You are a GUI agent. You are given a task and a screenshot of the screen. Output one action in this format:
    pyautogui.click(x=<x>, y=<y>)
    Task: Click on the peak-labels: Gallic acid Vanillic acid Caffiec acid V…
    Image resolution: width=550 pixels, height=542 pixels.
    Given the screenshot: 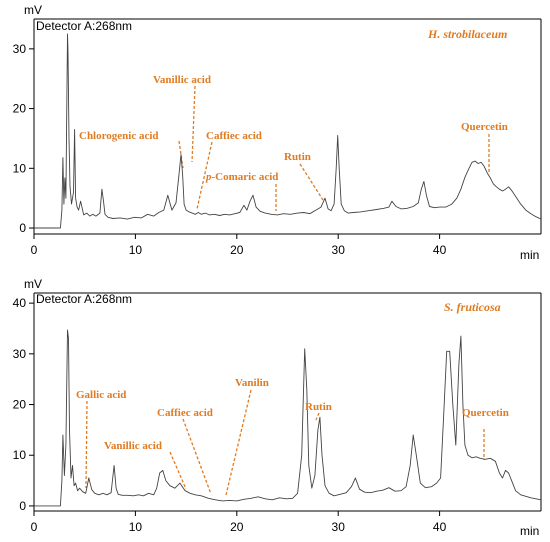 What is the action you would take?
    pyautogui.click(x=292, y=414)
    